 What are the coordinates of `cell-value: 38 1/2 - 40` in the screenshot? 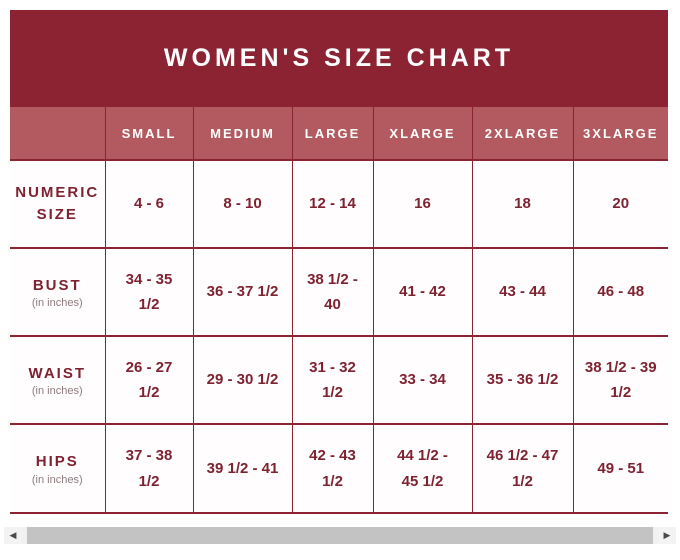 It's located at (332, 292).